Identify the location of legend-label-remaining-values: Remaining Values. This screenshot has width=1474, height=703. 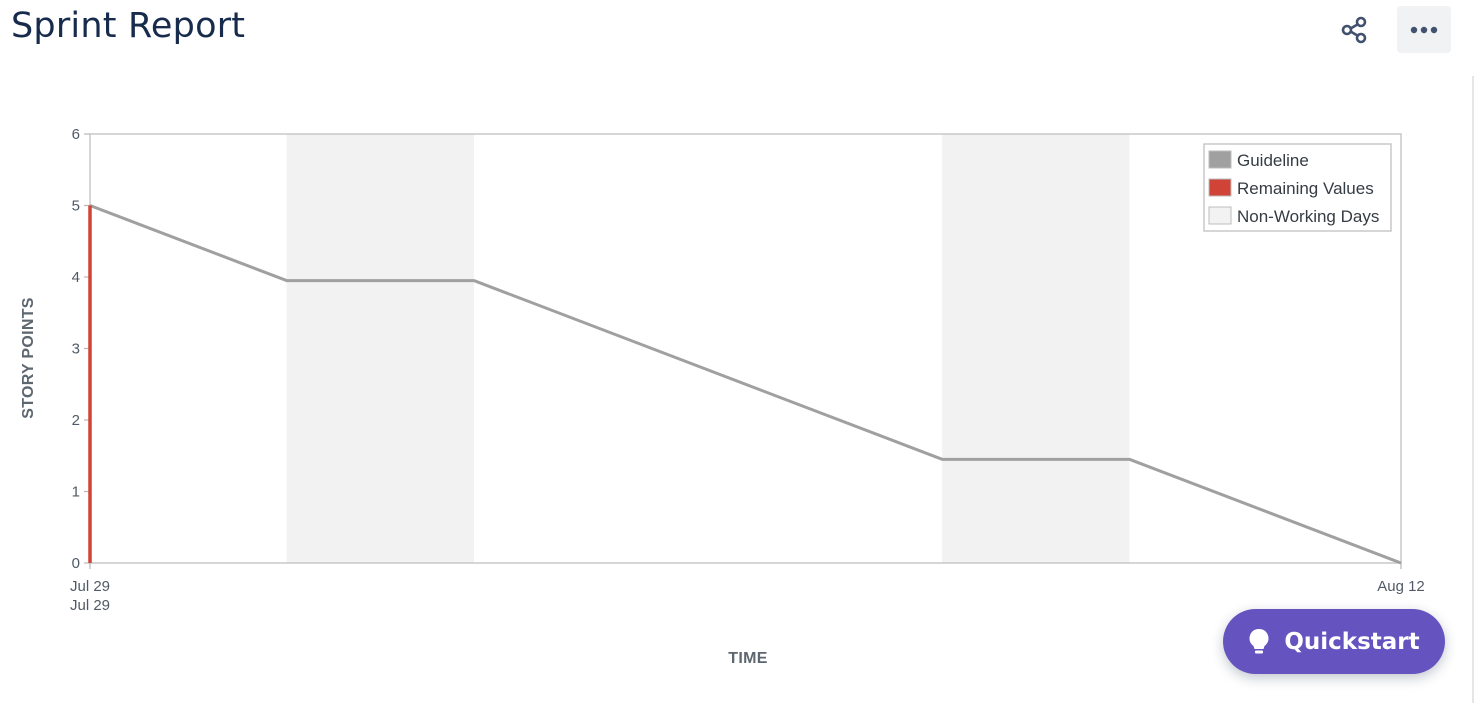
(1305, 188).